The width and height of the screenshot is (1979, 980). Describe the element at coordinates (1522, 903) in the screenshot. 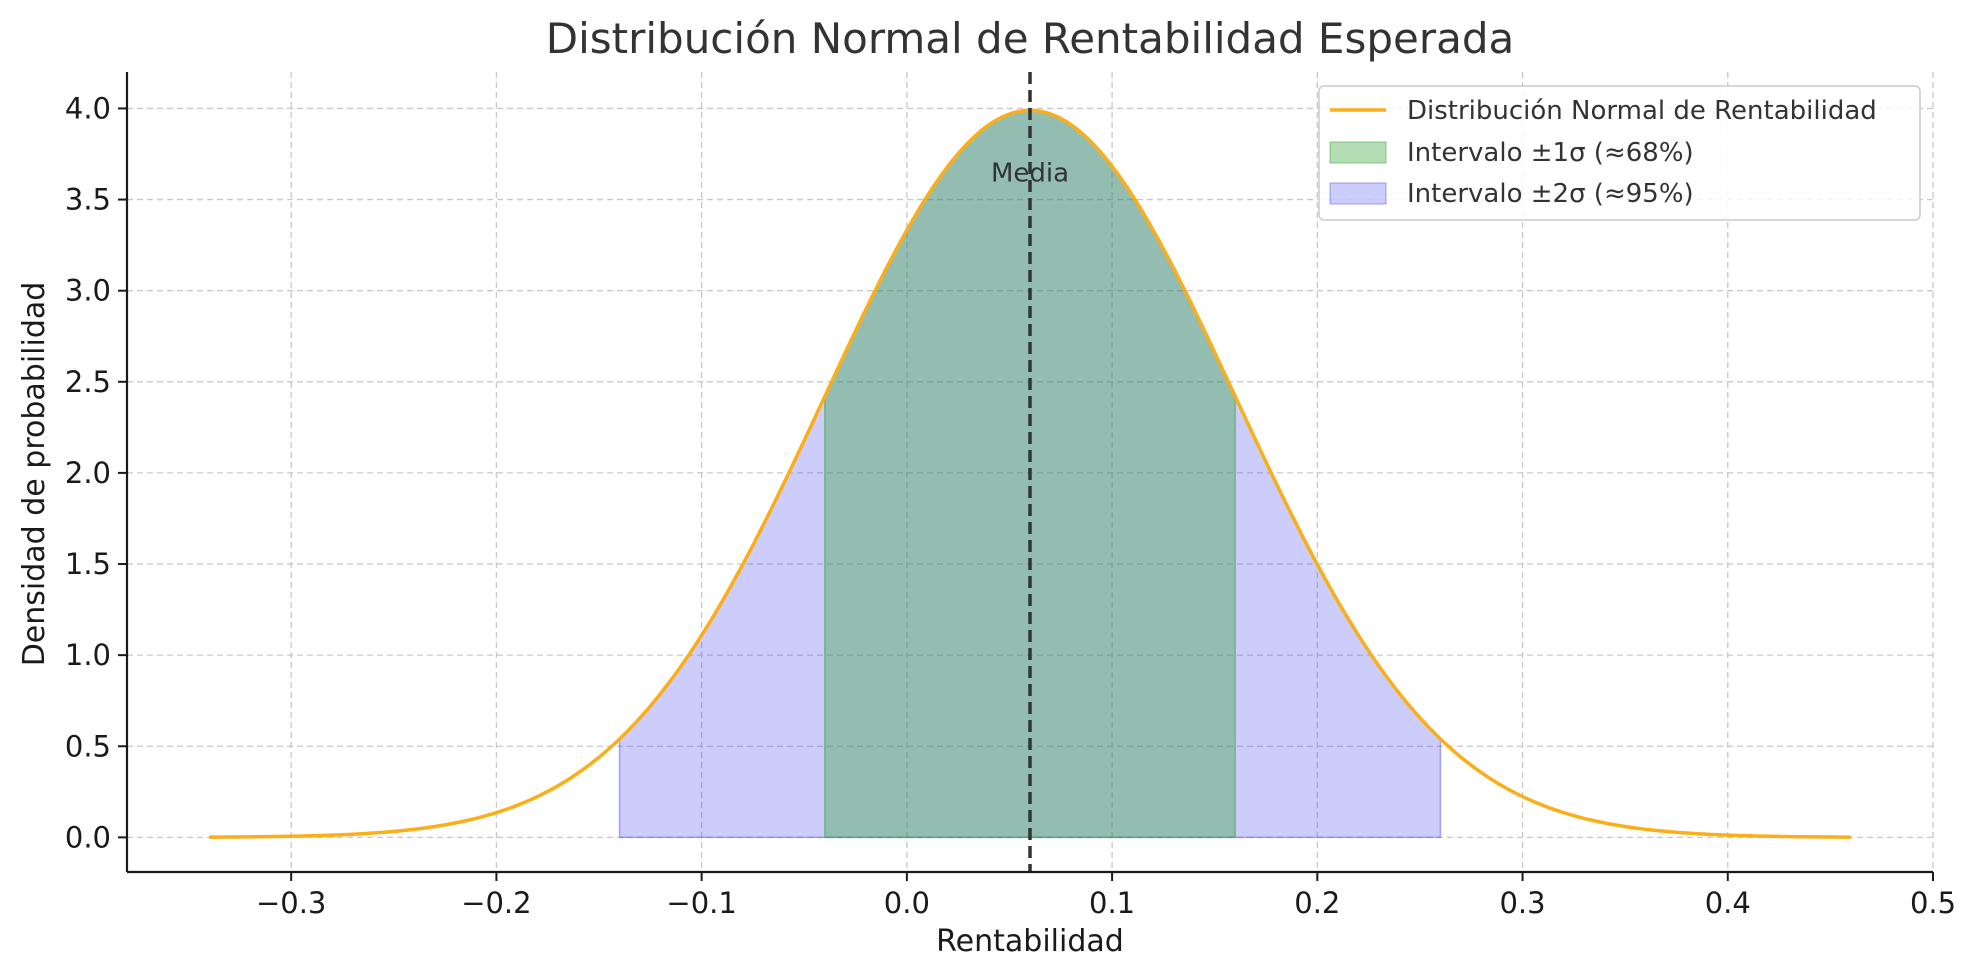

I see `x-tick-label-6: 0.3` at that location.